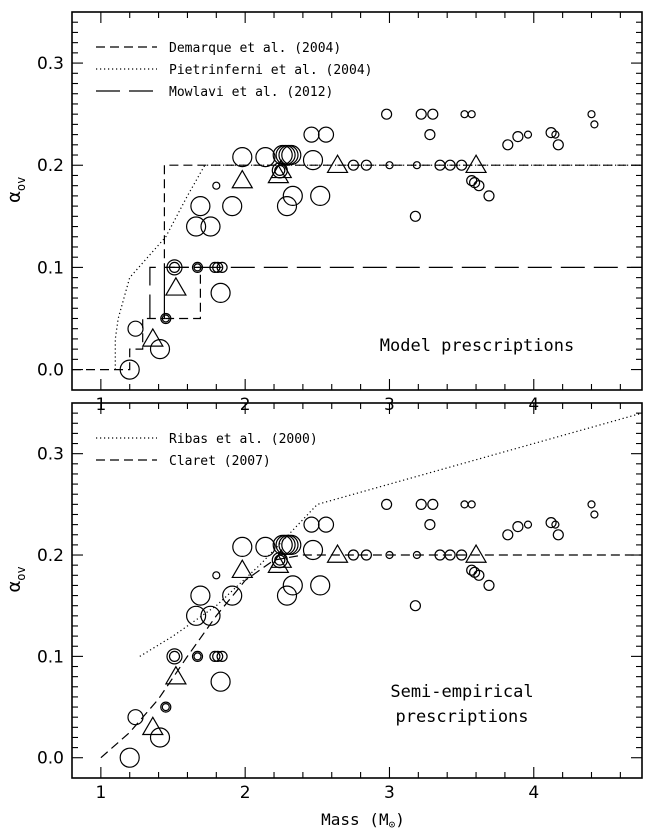 Image resolution: width=645 pixels, height=834 pixels. I want to click on panel-annotation: Model prescriptions, so click(477, 346).